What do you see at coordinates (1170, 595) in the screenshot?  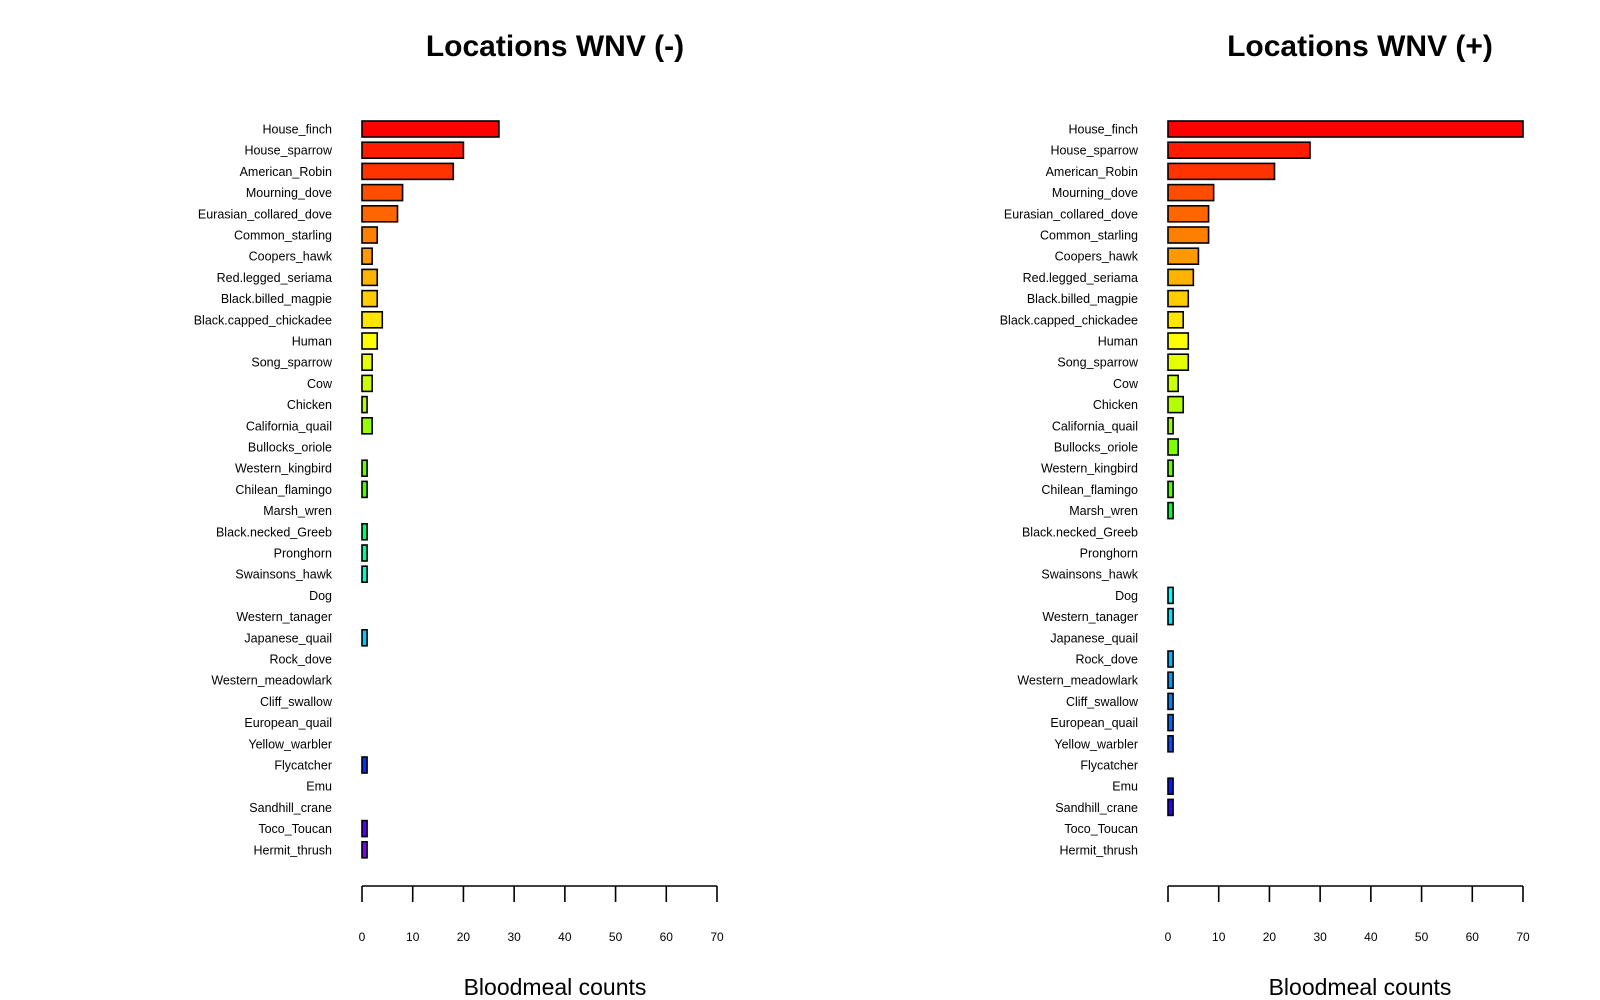 I see `bar-dog` at bounding box center [1170, 595].